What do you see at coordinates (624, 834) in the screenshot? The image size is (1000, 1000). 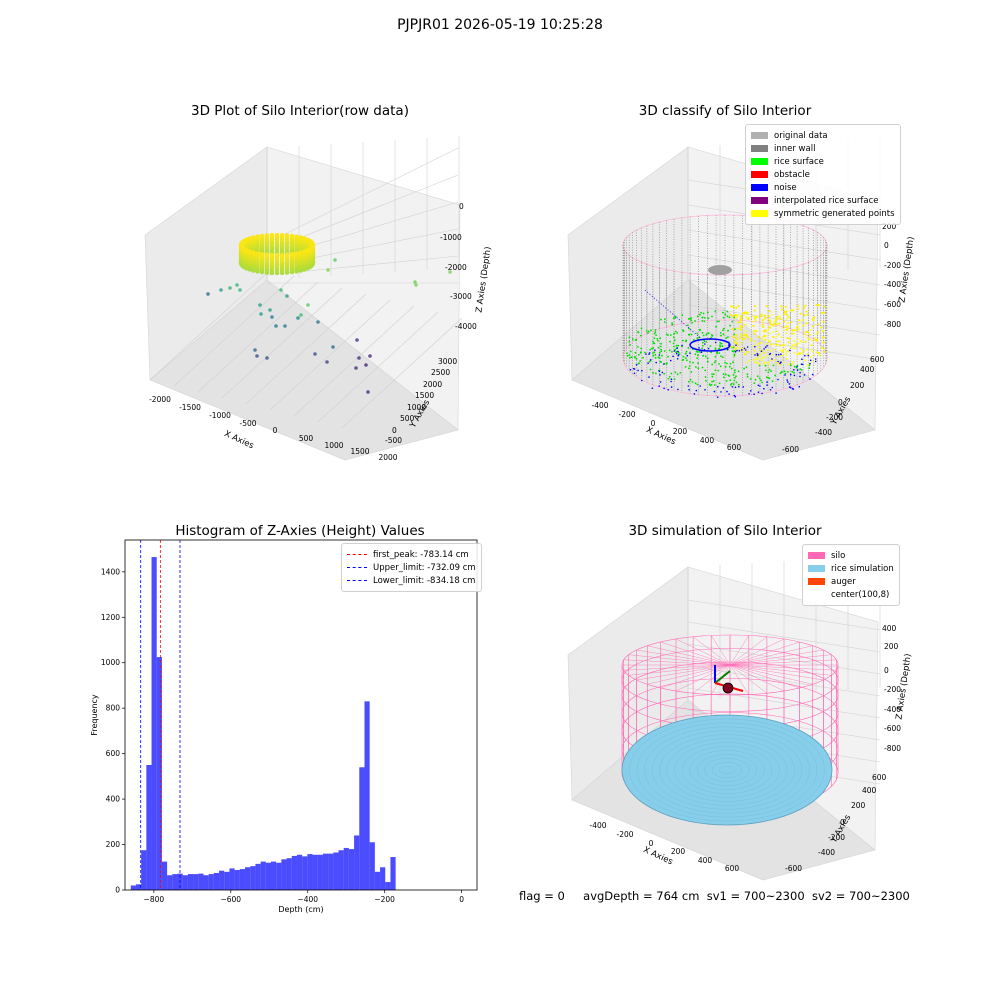 I see `p4-x-tick: -200` at bounding box center [624, 834].